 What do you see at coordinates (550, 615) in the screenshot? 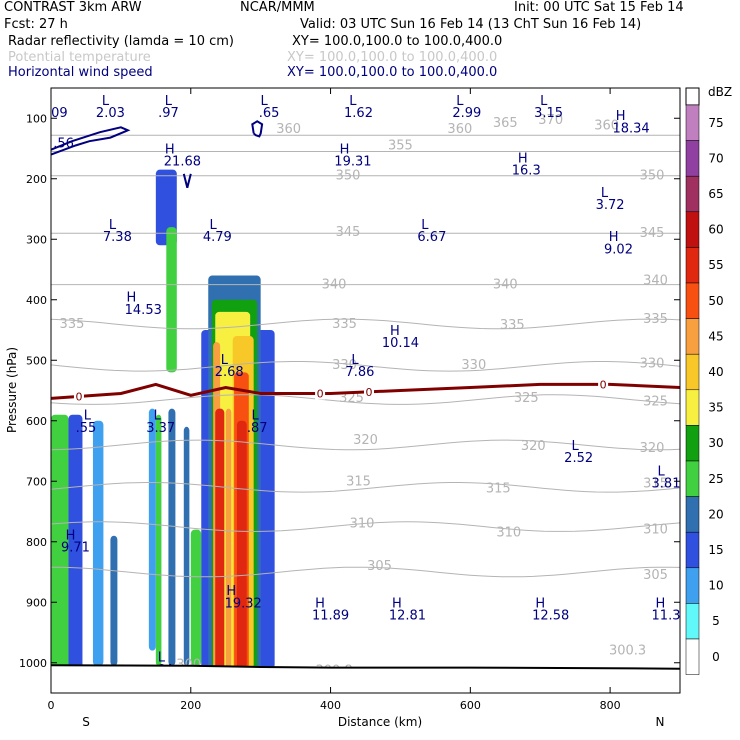
I see `wind-label: 12.58` at bounding box center [550, 615].